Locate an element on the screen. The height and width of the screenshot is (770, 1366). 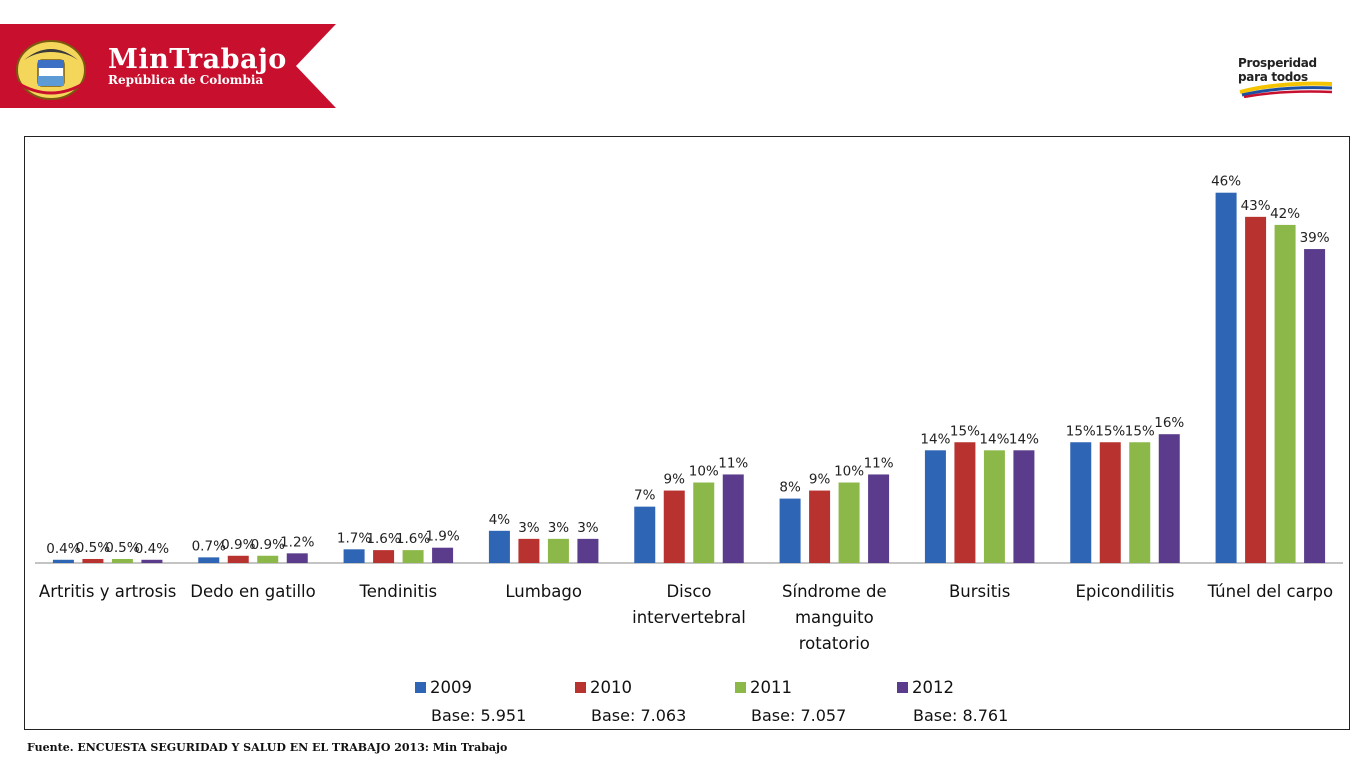
data-label-2010-4: 9% is located at coordinates (675, 480).